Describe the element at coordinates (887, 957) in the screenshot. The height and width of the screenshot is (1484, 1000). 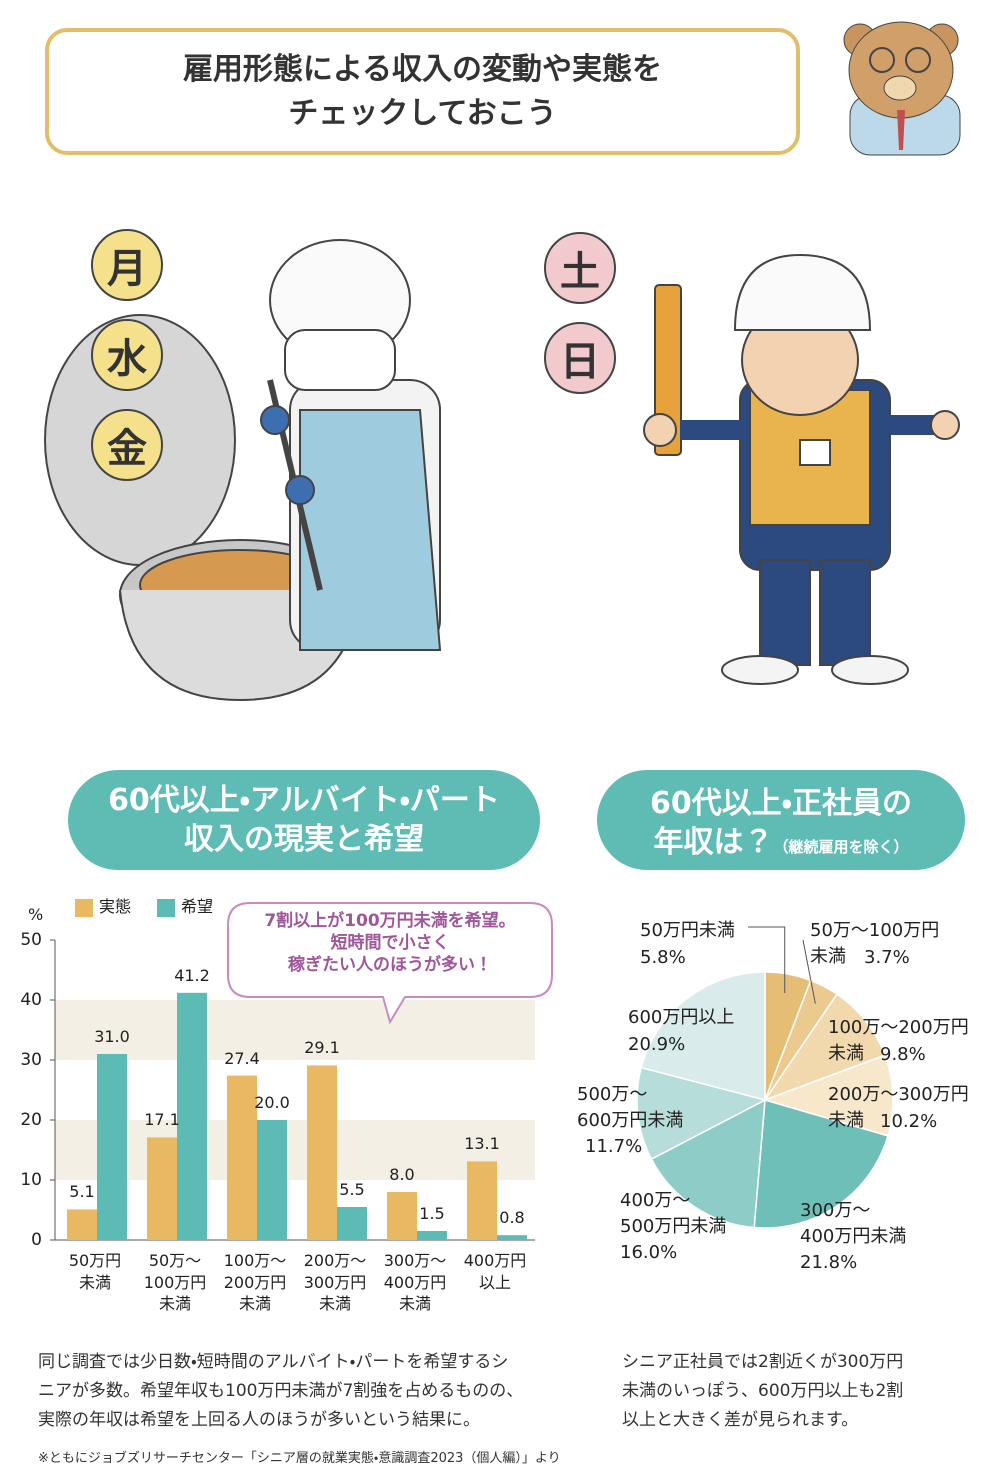
I see `slice-value-label: 3.7%` at that location.